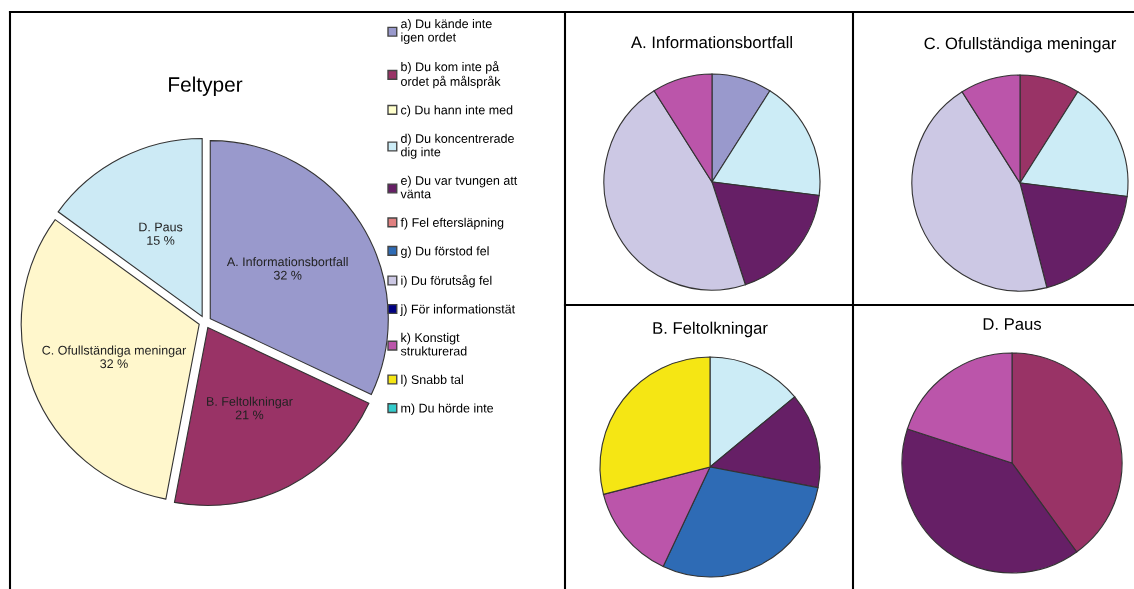  What do you see at coordinates (114, 351) in the screenshot?
I see `slice-label: C. Ofullständiga meningar` at bounding box center [114, 351].